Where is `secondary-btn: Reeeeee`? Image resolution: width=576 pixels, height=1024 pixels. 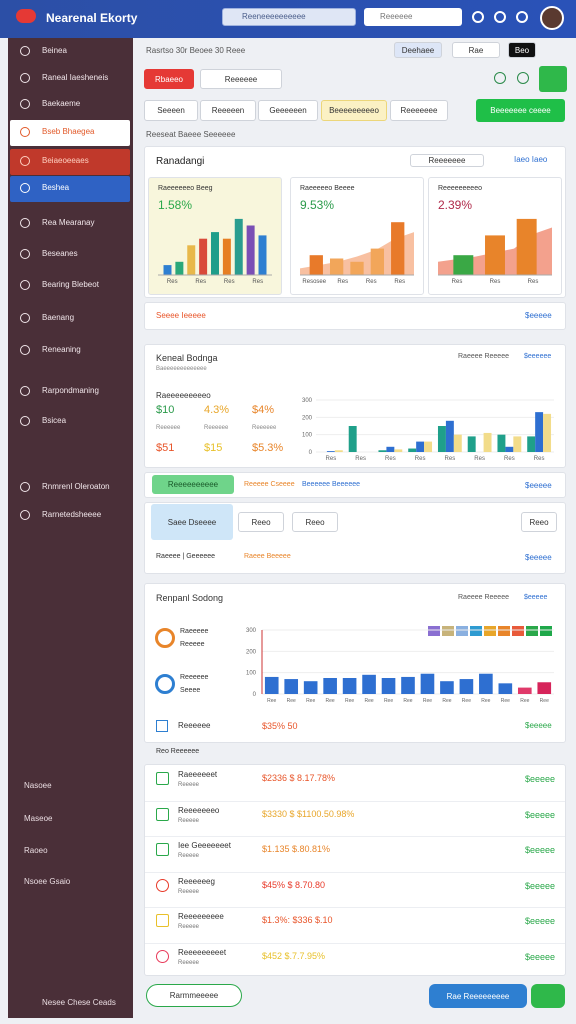
secondary-btn: Reeeeee is located at coordinates (241, 79).